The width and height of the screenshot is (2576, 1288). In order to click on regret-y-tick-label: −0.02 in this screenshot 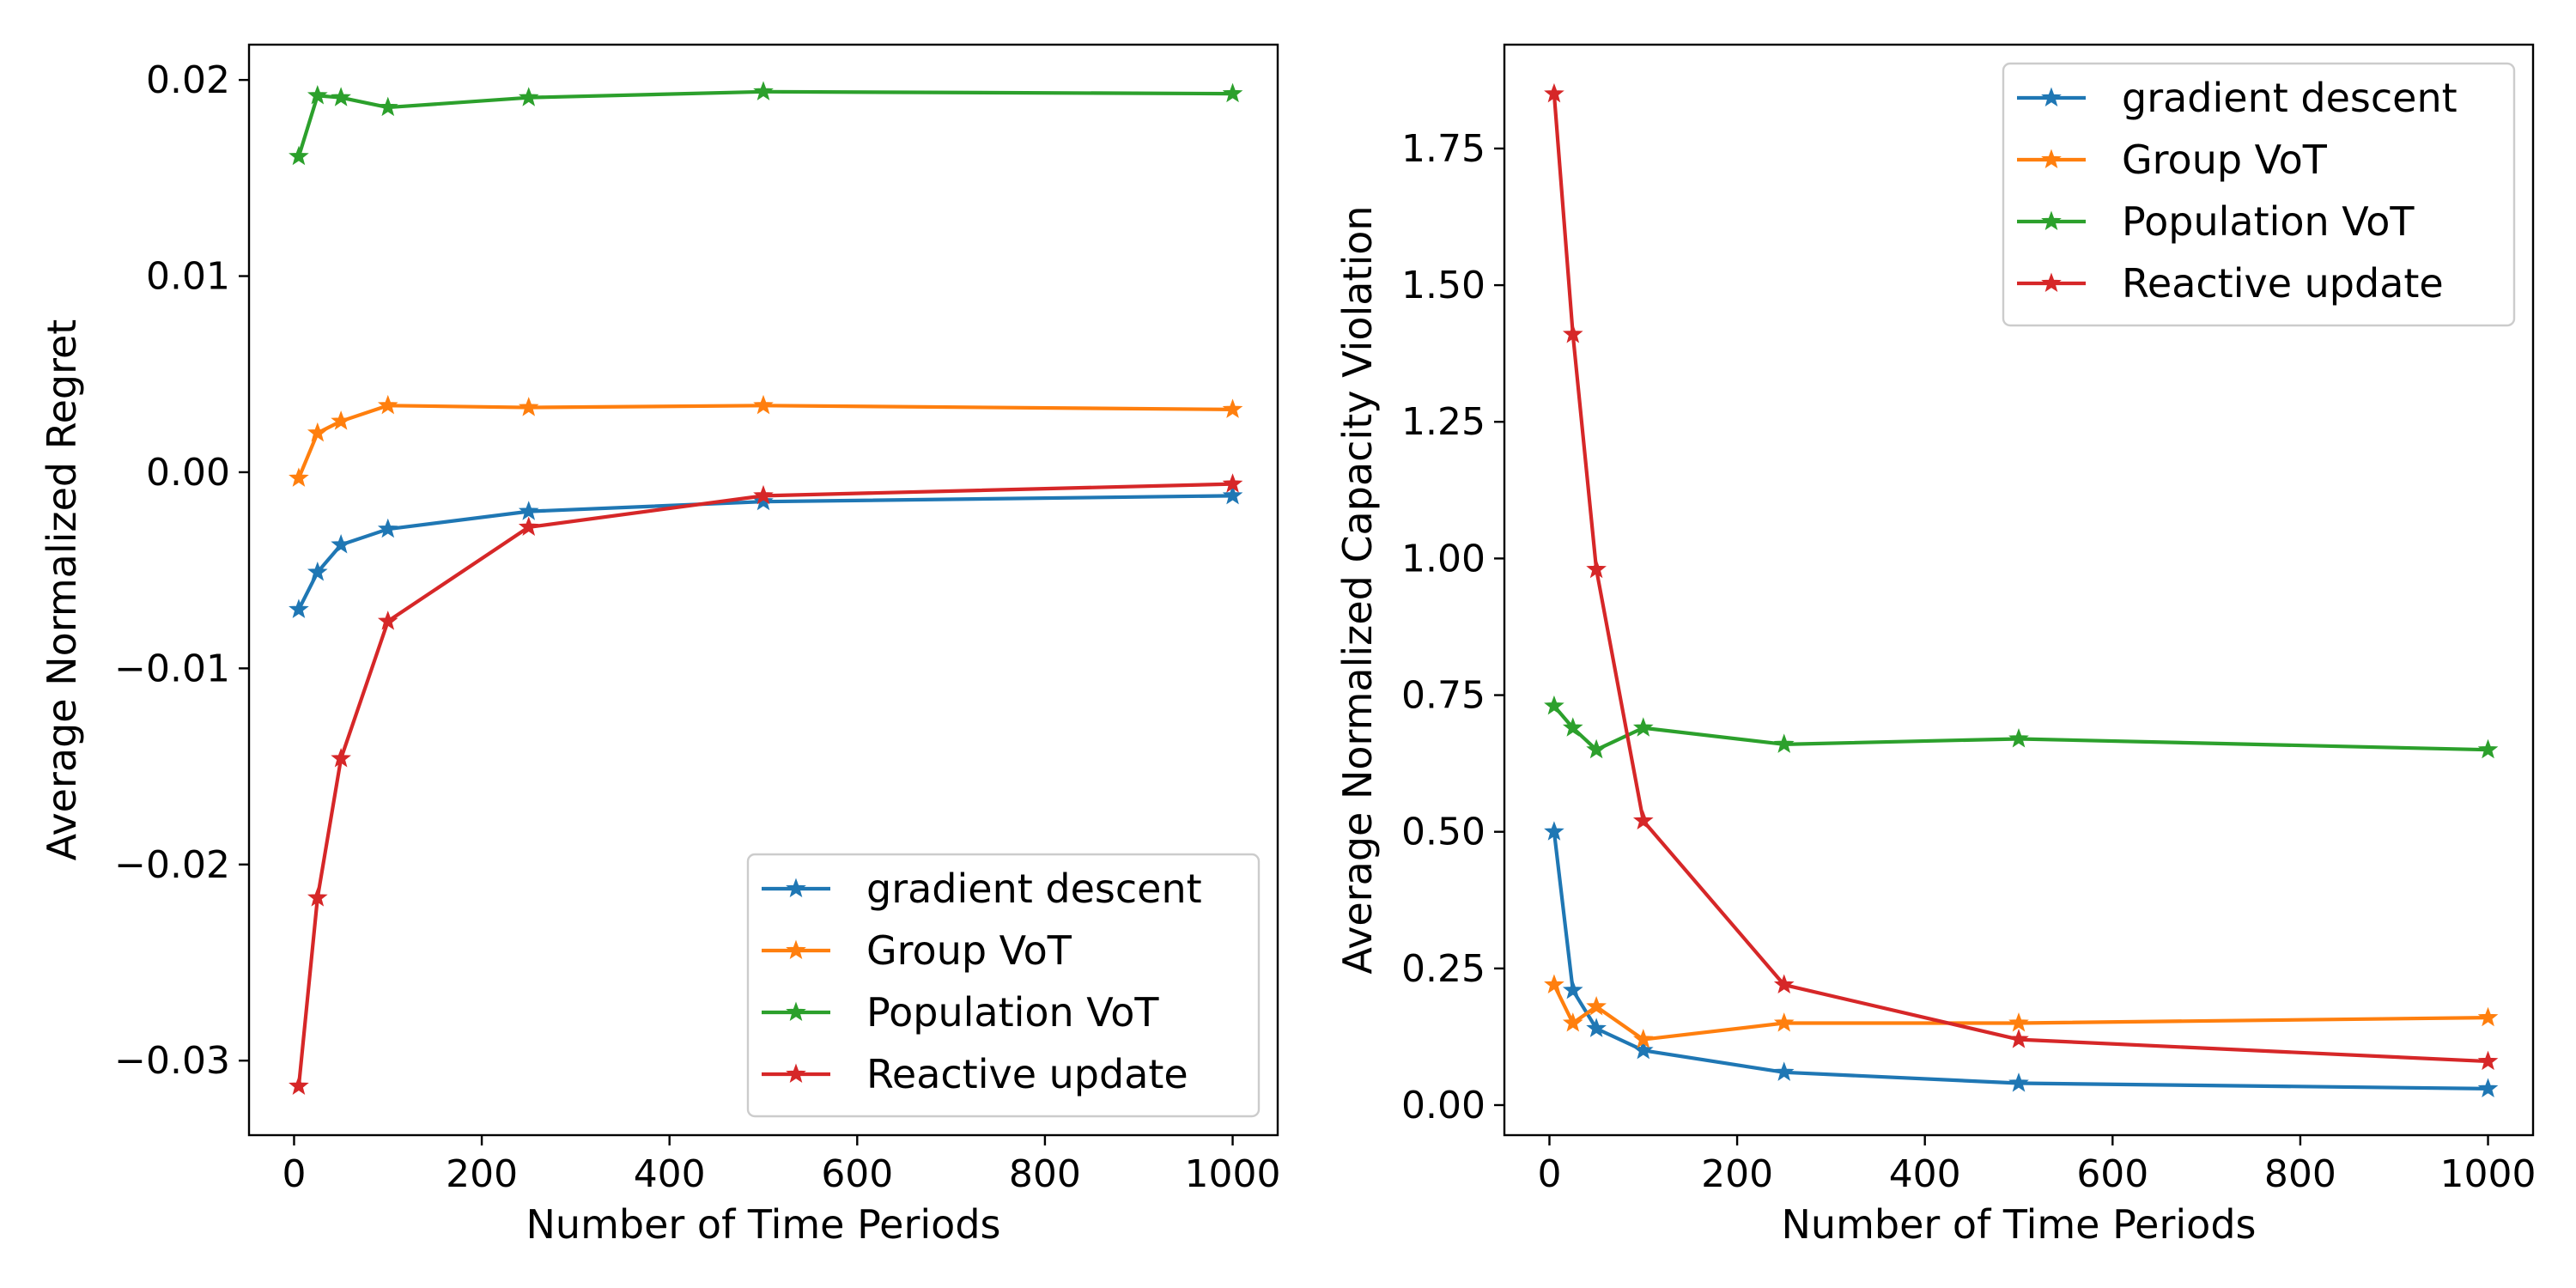, I will do `click(172, 865)`.